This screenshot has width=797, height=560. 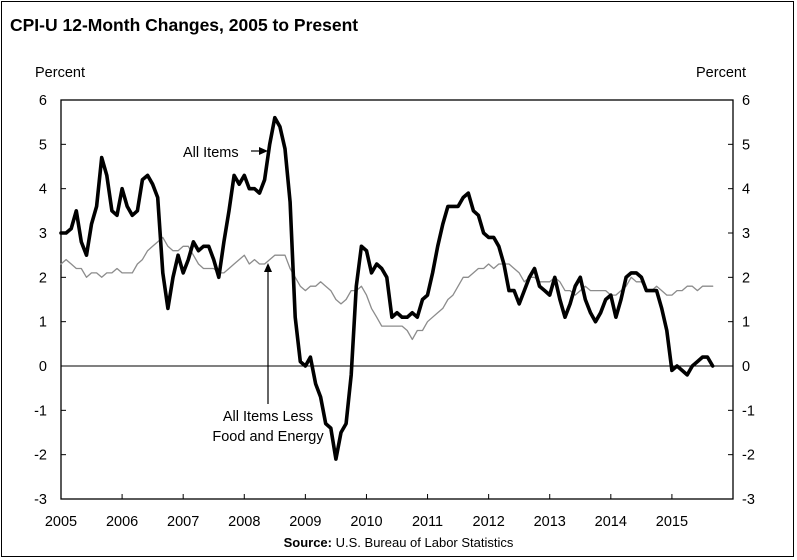 What do you see at coordinates (43, 234) in the screenshot?
I see `y-tick-label-left: 3` at bounding box center [43, 234].